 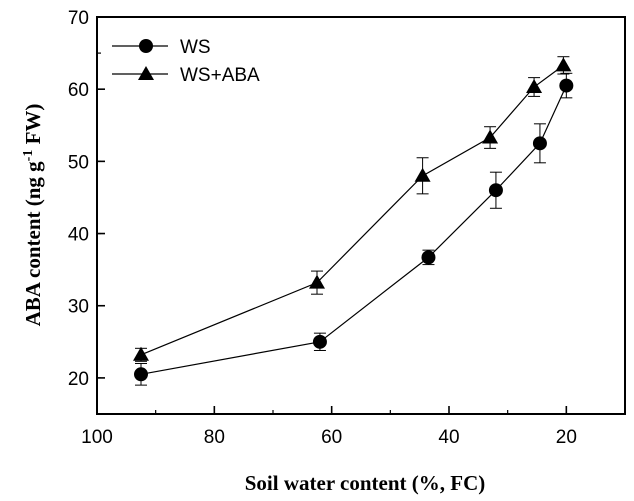 What do you see at coordinates (97, 437) in the screenshot?
I see `x-tick-label-100: 100` at bounding box center [97, 437].